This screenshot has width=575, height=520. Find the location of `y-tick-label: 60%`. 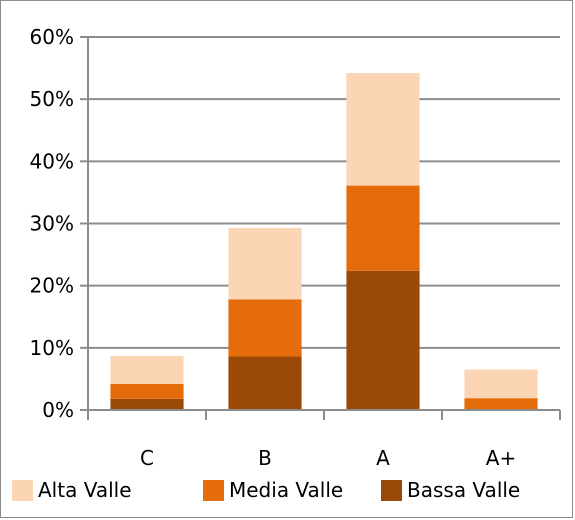

y-tick-label: 60% is located at coordinates (52, 37).